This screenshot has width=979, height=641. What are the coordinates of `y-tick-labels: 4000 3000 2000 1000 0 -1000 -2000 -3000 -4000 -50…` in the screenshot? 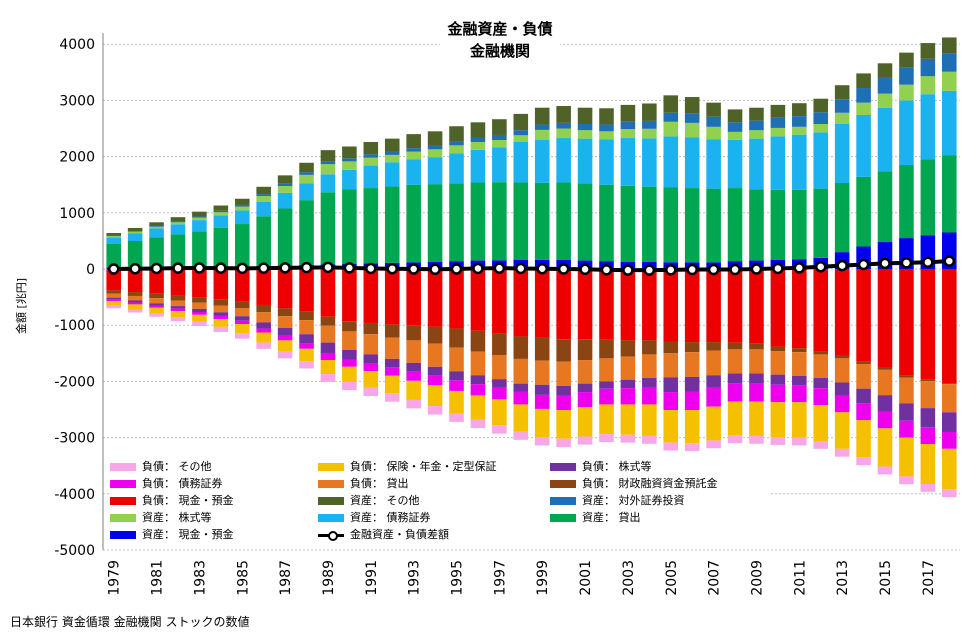 It's located at (74, 298).